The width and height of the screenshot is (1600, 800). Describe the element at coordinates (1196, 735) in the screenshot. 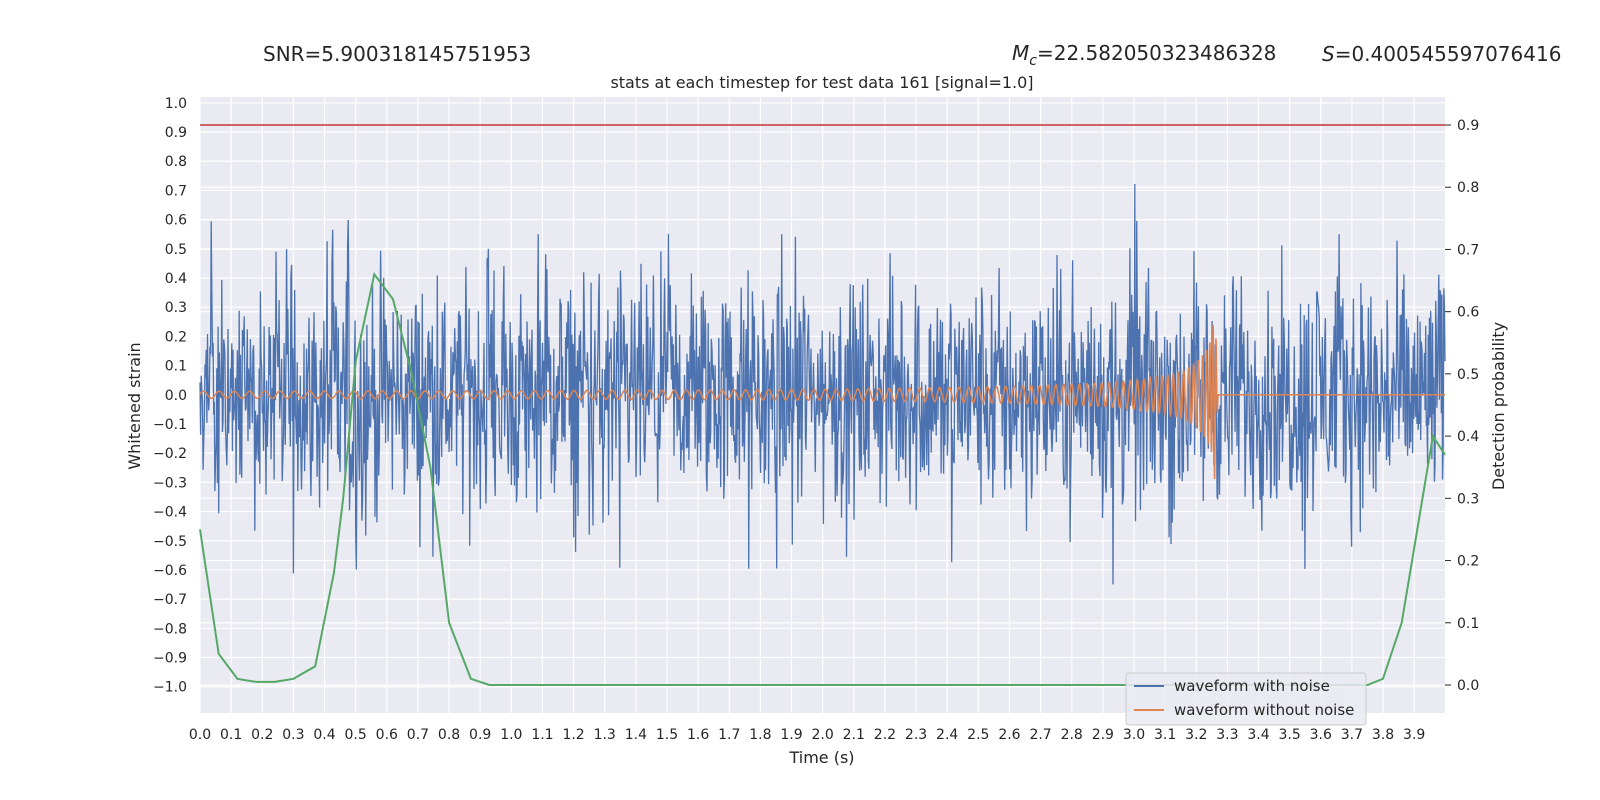

I see `x-tick-label: 3.2` at that location.